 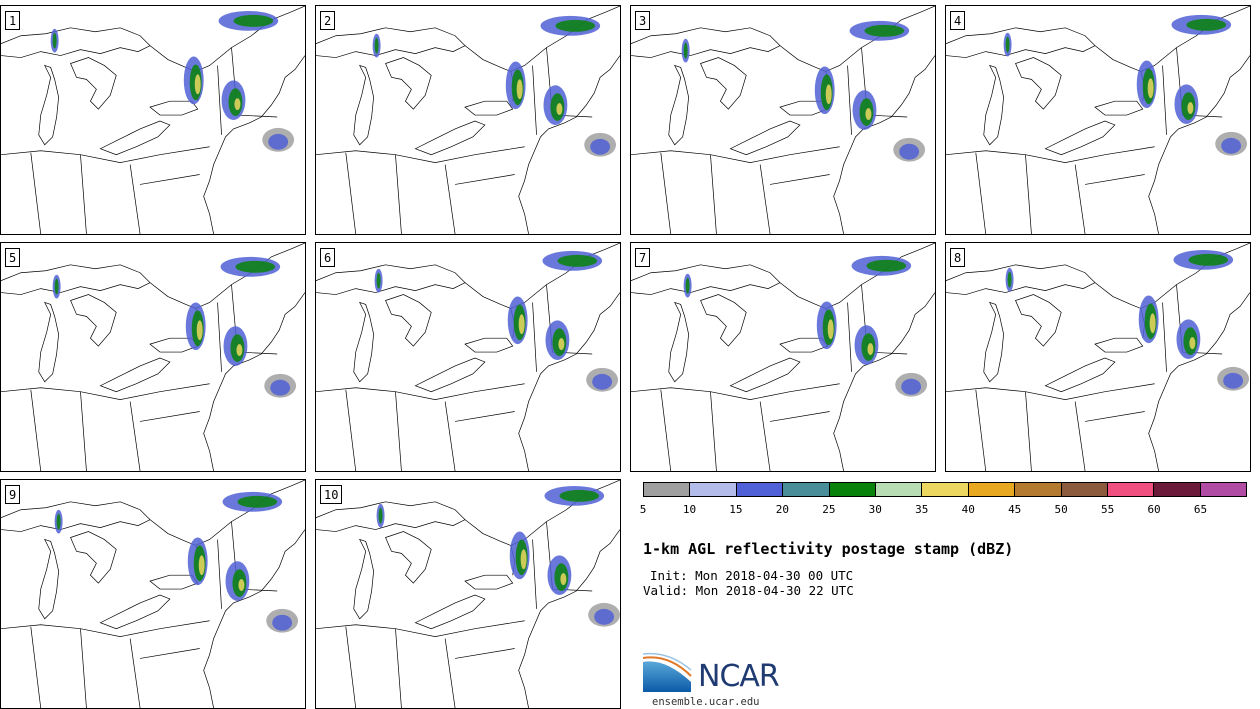 I want to click on postage-stamp-panel-8: 8, so click(x=1098, y=357).